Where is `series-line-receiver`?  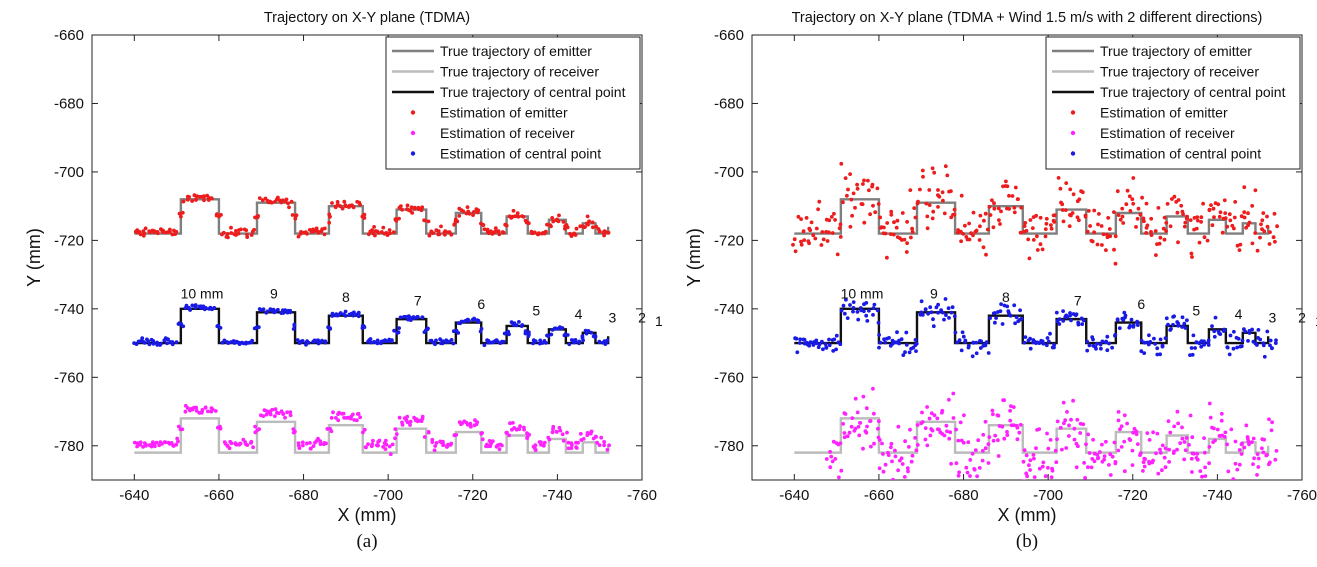
series-line-receiver is located at coordinates (1032, 435).